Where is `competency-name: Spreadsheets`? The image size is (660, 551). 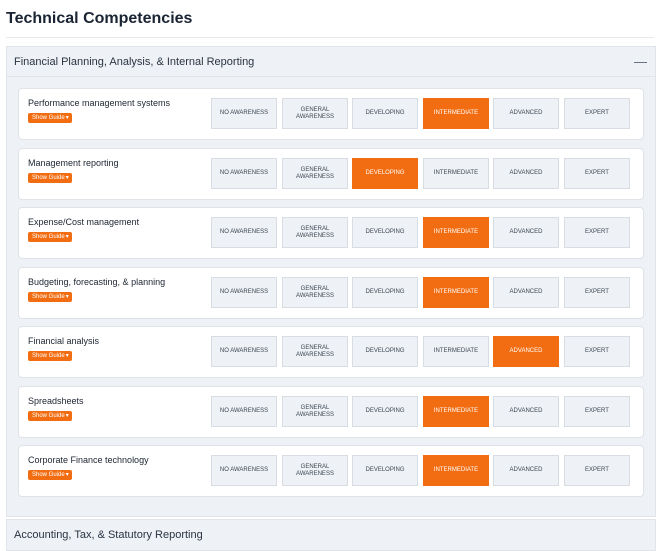 competency-name: Spreadsheets is located at coordinates (56, 401).